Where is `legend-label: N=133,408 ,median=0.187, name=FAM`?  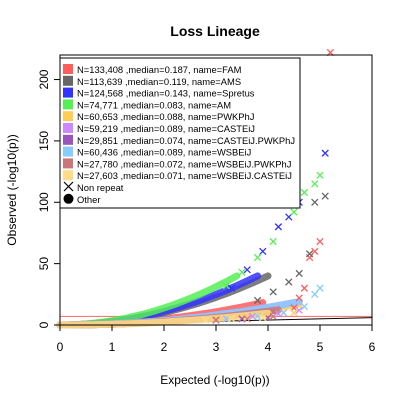 legend-label: N=133,408 ,median=0.187, name=FAM is located at coordinates (159, 69).